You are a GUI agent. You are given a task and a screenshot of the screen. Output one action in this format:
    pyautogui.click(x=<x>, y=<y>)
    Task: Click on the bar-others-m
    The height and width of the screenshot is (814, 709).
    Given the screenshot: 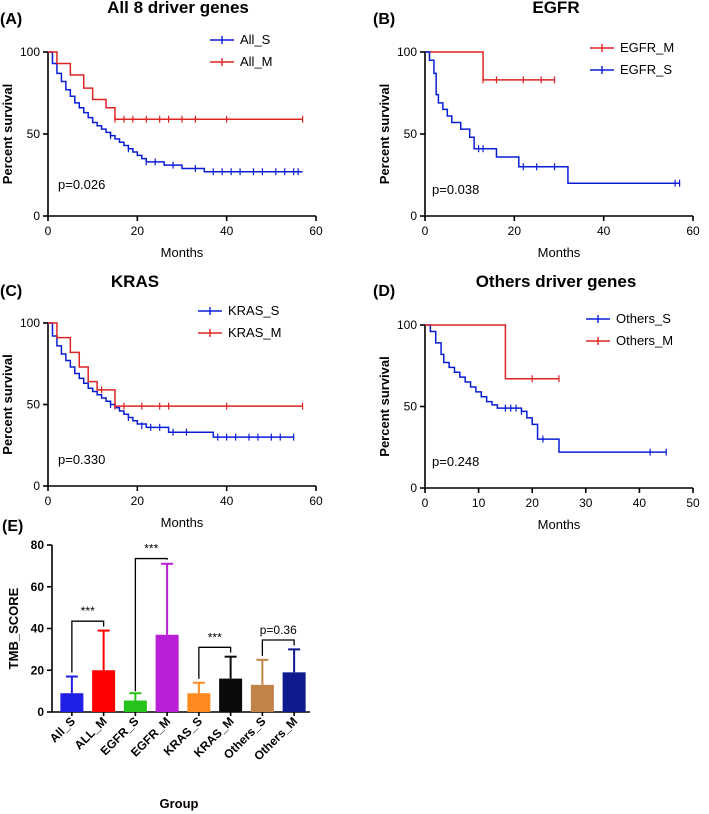 What is the action you would take?
    pyautogui.click(x=294, y=692)
    